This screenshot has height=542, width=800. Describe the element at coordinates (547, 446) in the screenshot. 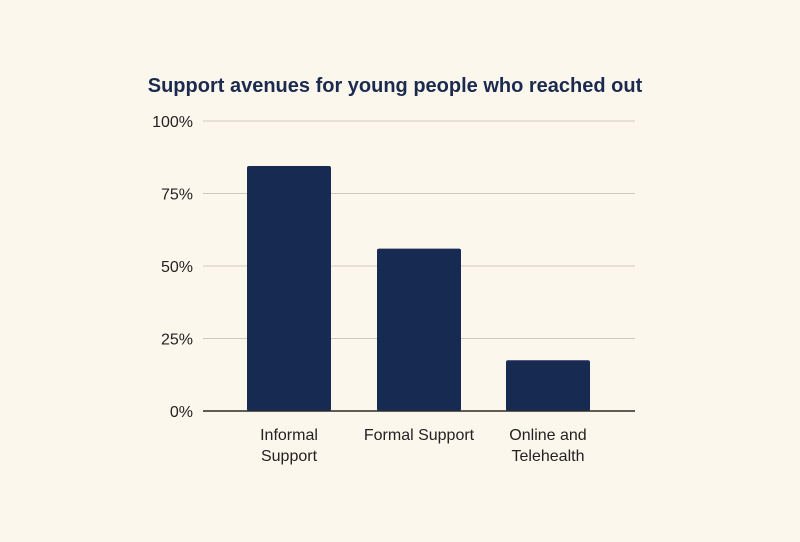

I see `x-tick-label: Online and Telehealth` at that location.